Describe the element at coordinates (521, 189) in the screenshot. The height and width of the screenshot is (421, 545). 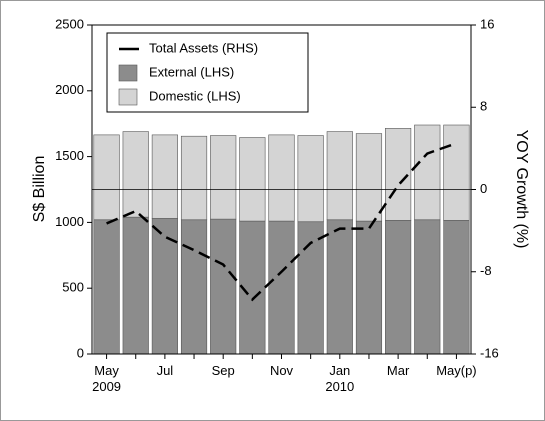
I see `y2-axis-label: YOY Growth (%)` at that location.